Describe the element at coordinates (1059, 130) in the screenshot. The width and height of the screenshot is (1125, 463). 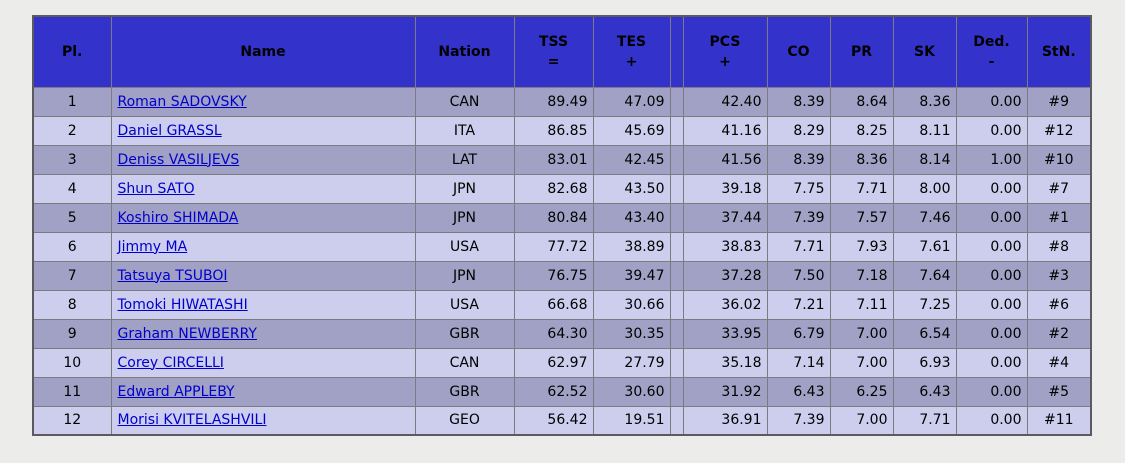
I see `cell-stn: #12` at that location.